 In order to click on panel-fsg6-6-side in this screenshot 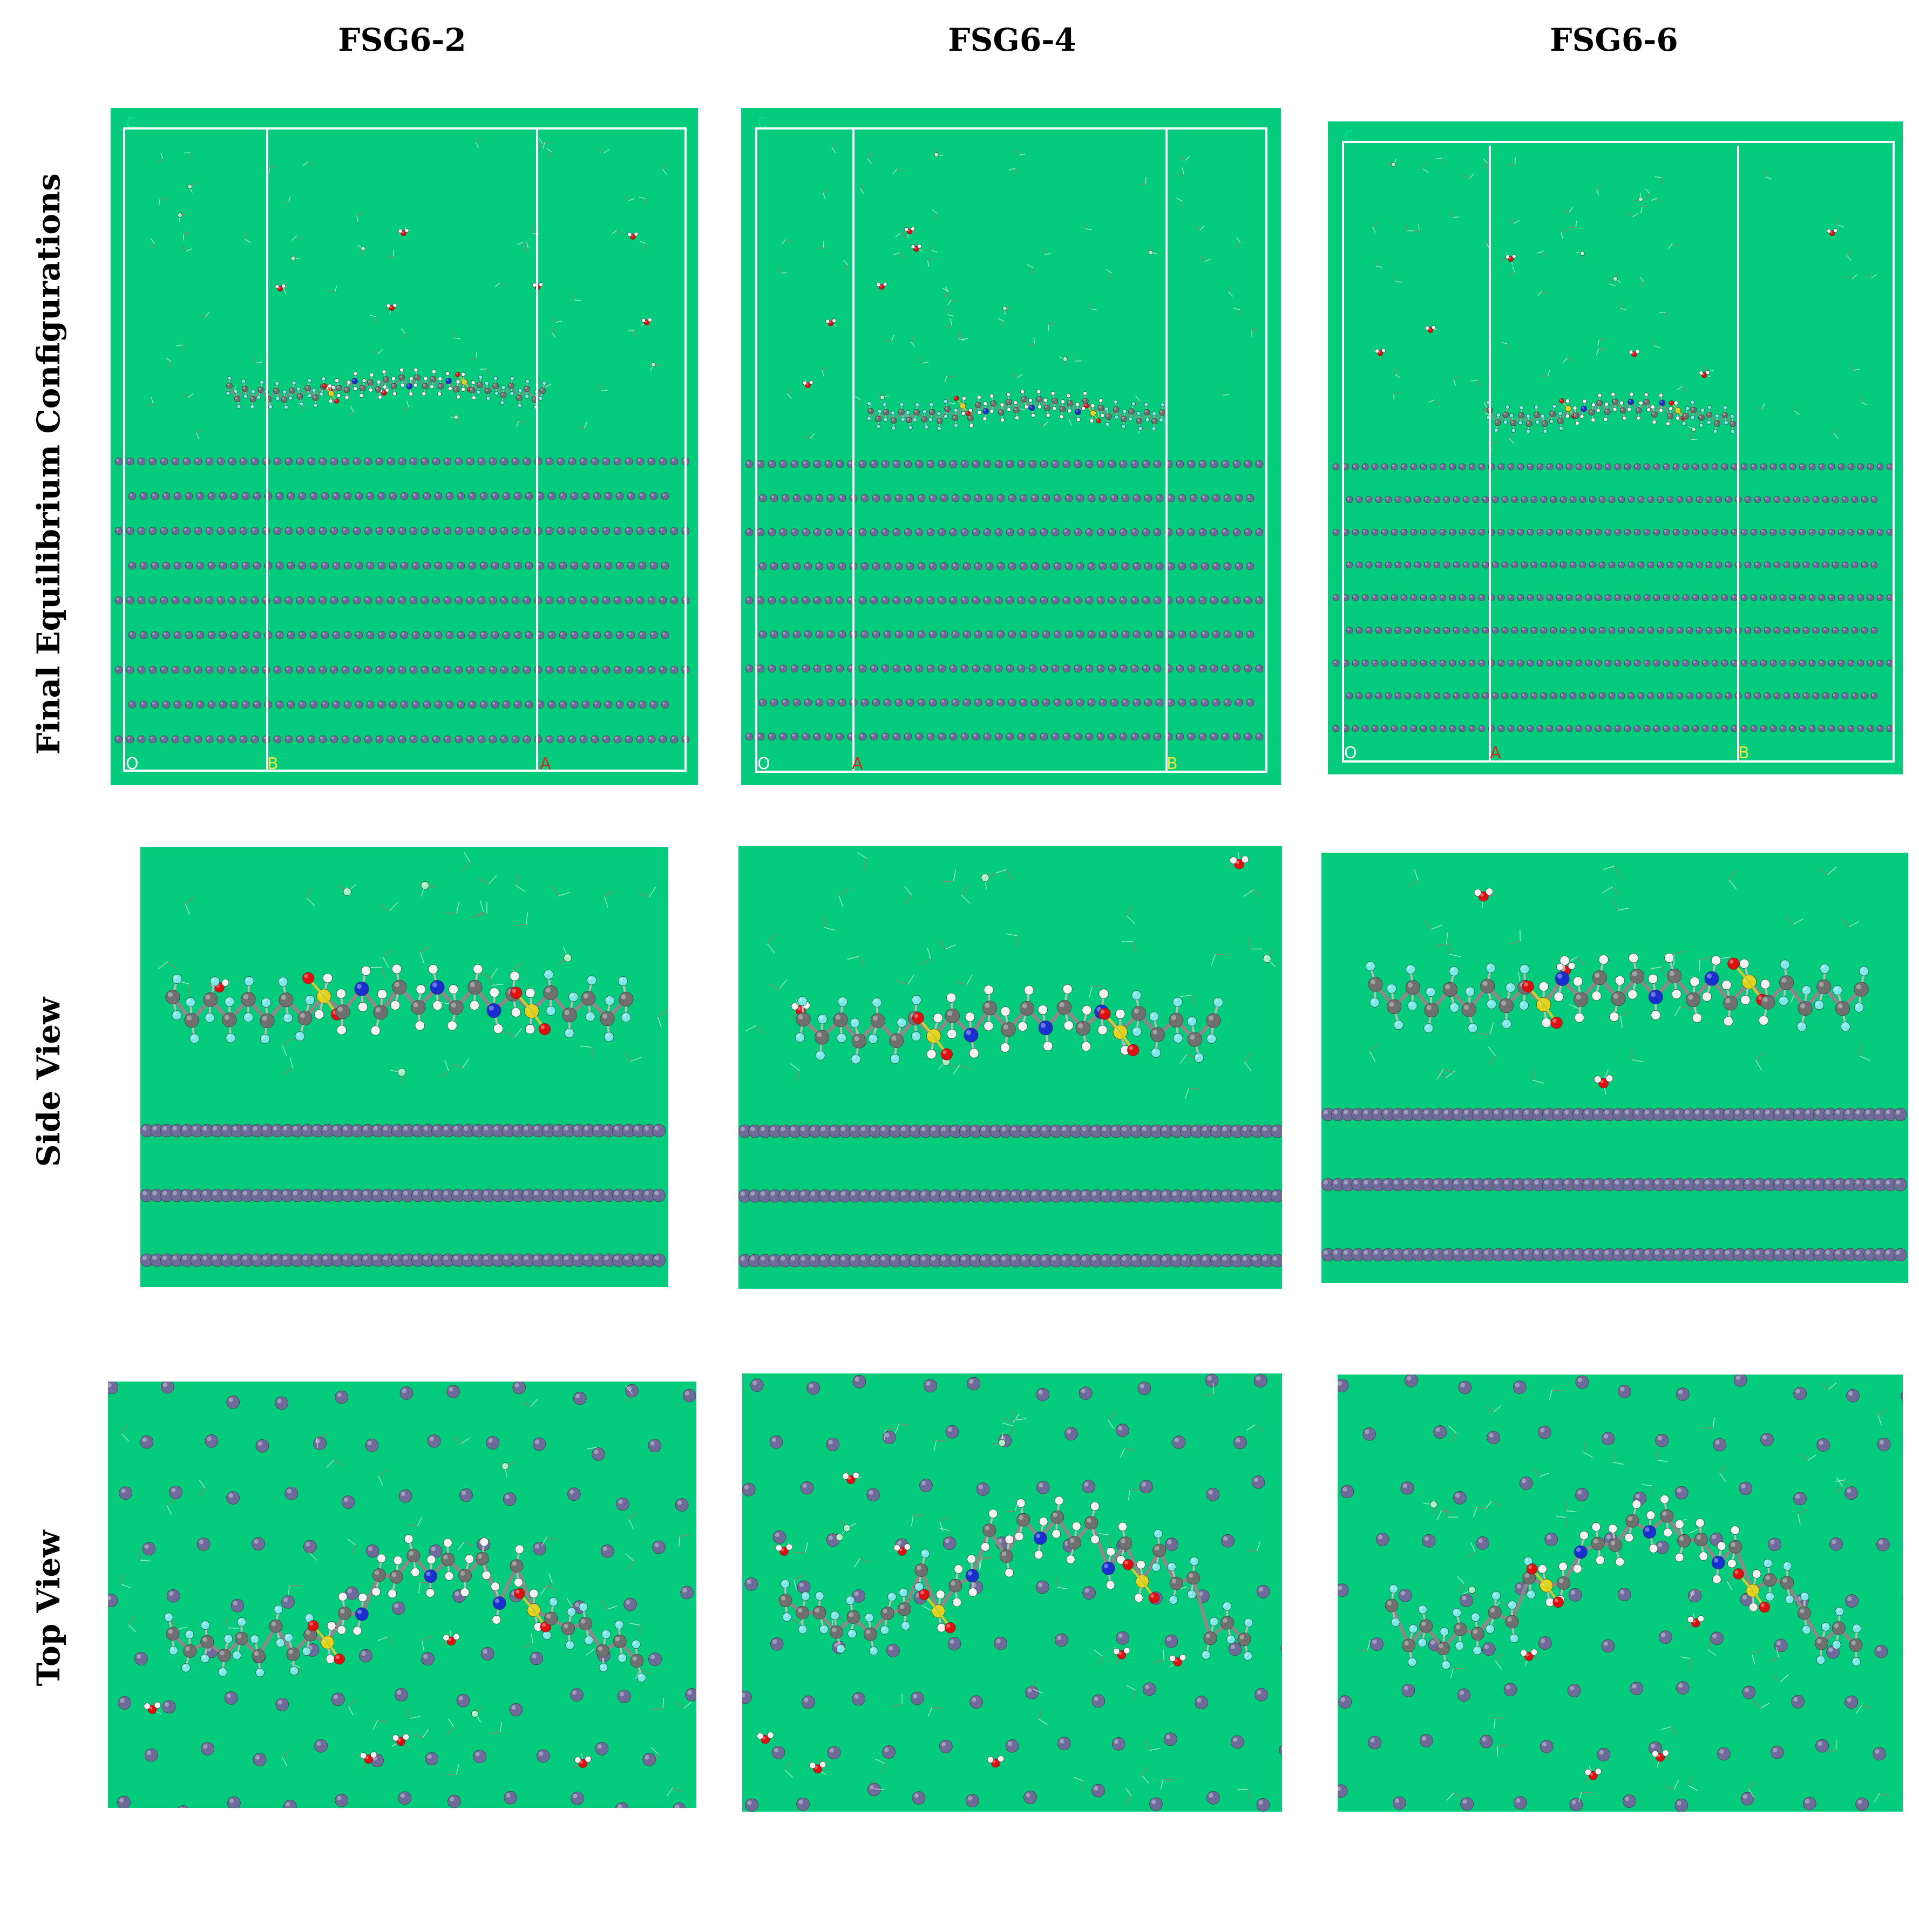, I will do `click(1614, 1068)`.